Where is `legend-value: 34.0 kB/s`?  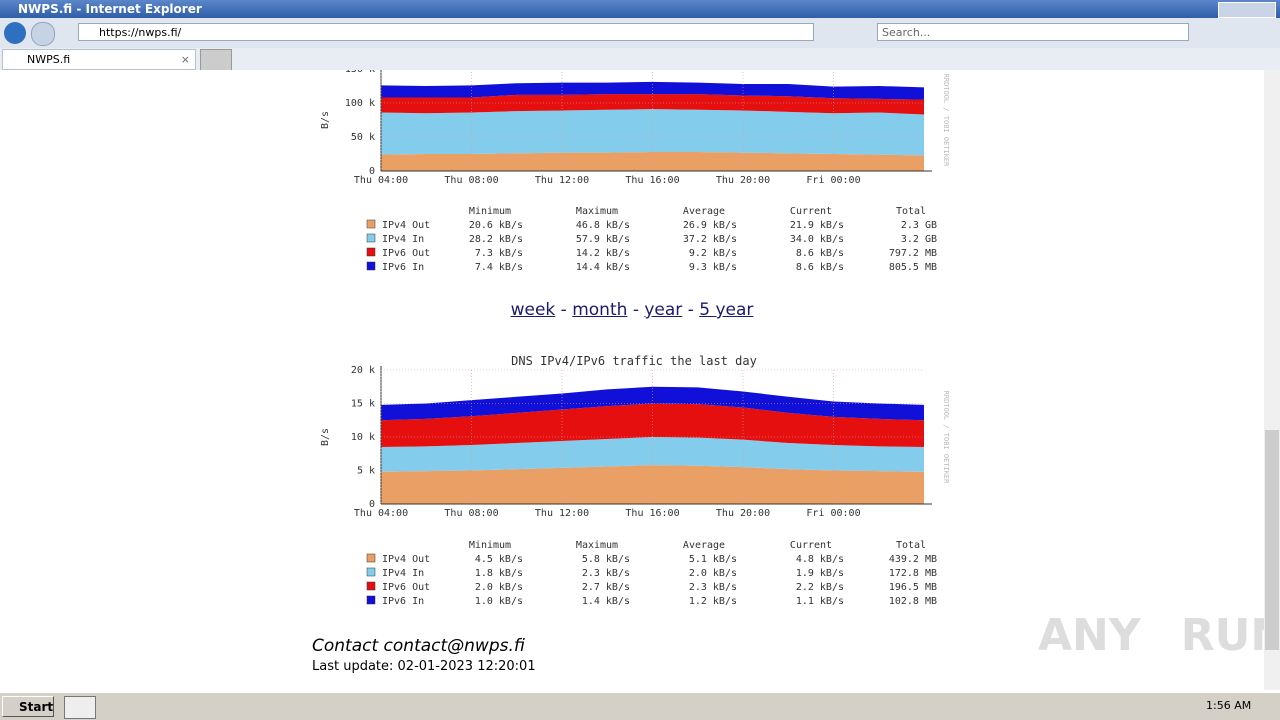
legend-value: 34.0 kB/s is located at coordinates (817, 239).